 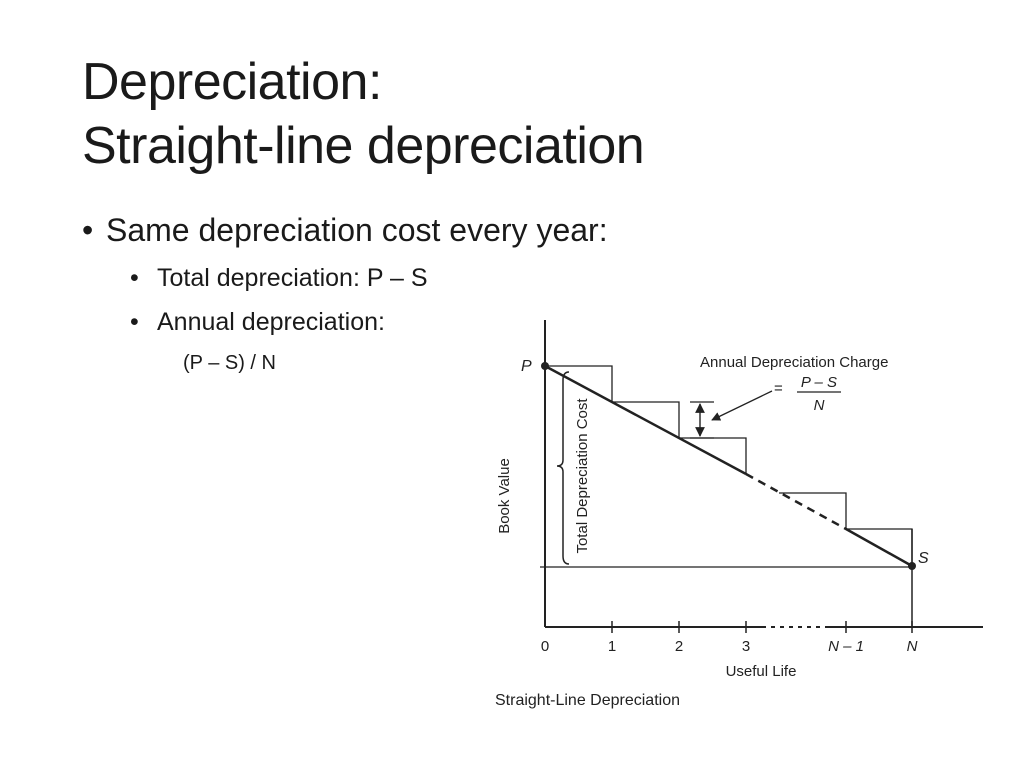 What do you see at coordinates (761, 671) in the screenshot?
I see `x-axis-label: Useful Life` at bounding box center [761, 671].